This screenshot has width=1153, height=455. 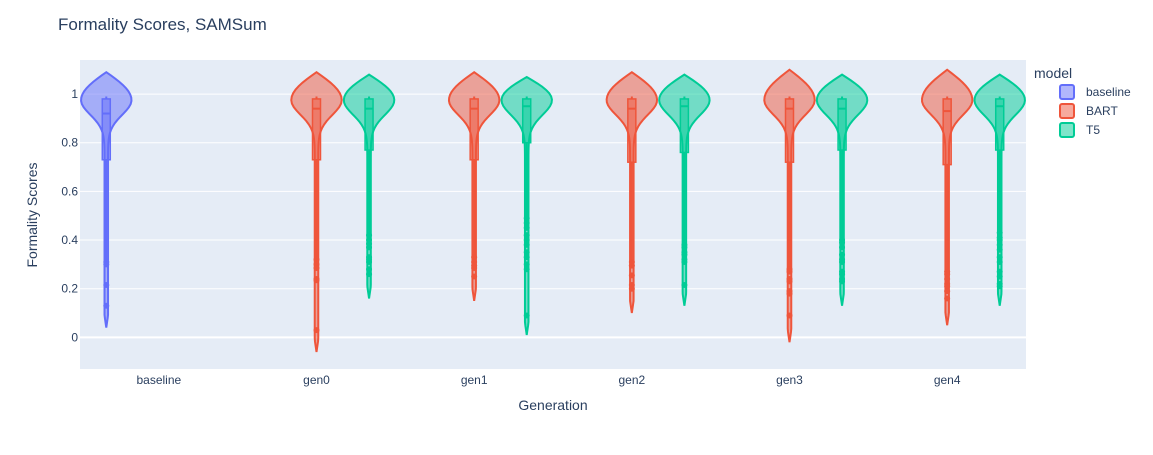 I want to click on x-tick-label: baseline, so click(x=158, y=380).